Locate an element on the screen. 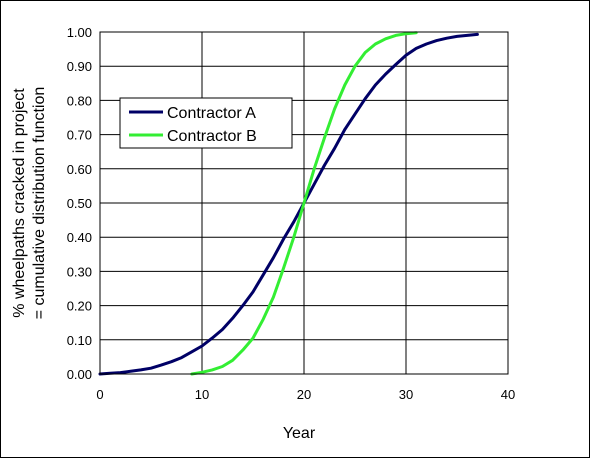 The height and width of the screenshot is (458, 590). y-tick-label: 0.60 is located at coordinates (79, 169).